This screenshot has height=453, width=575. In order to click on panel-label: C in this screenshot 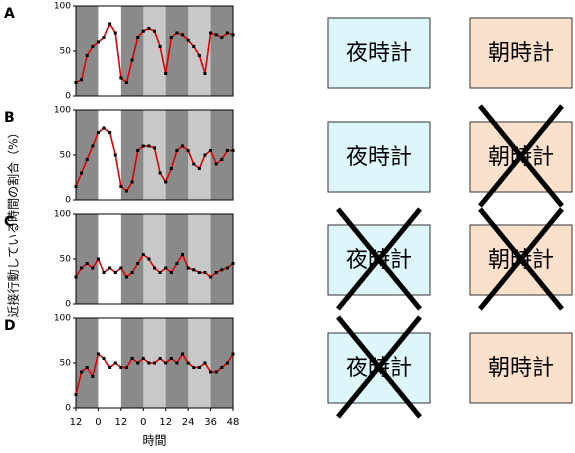, I will do `click(9, 222)`.